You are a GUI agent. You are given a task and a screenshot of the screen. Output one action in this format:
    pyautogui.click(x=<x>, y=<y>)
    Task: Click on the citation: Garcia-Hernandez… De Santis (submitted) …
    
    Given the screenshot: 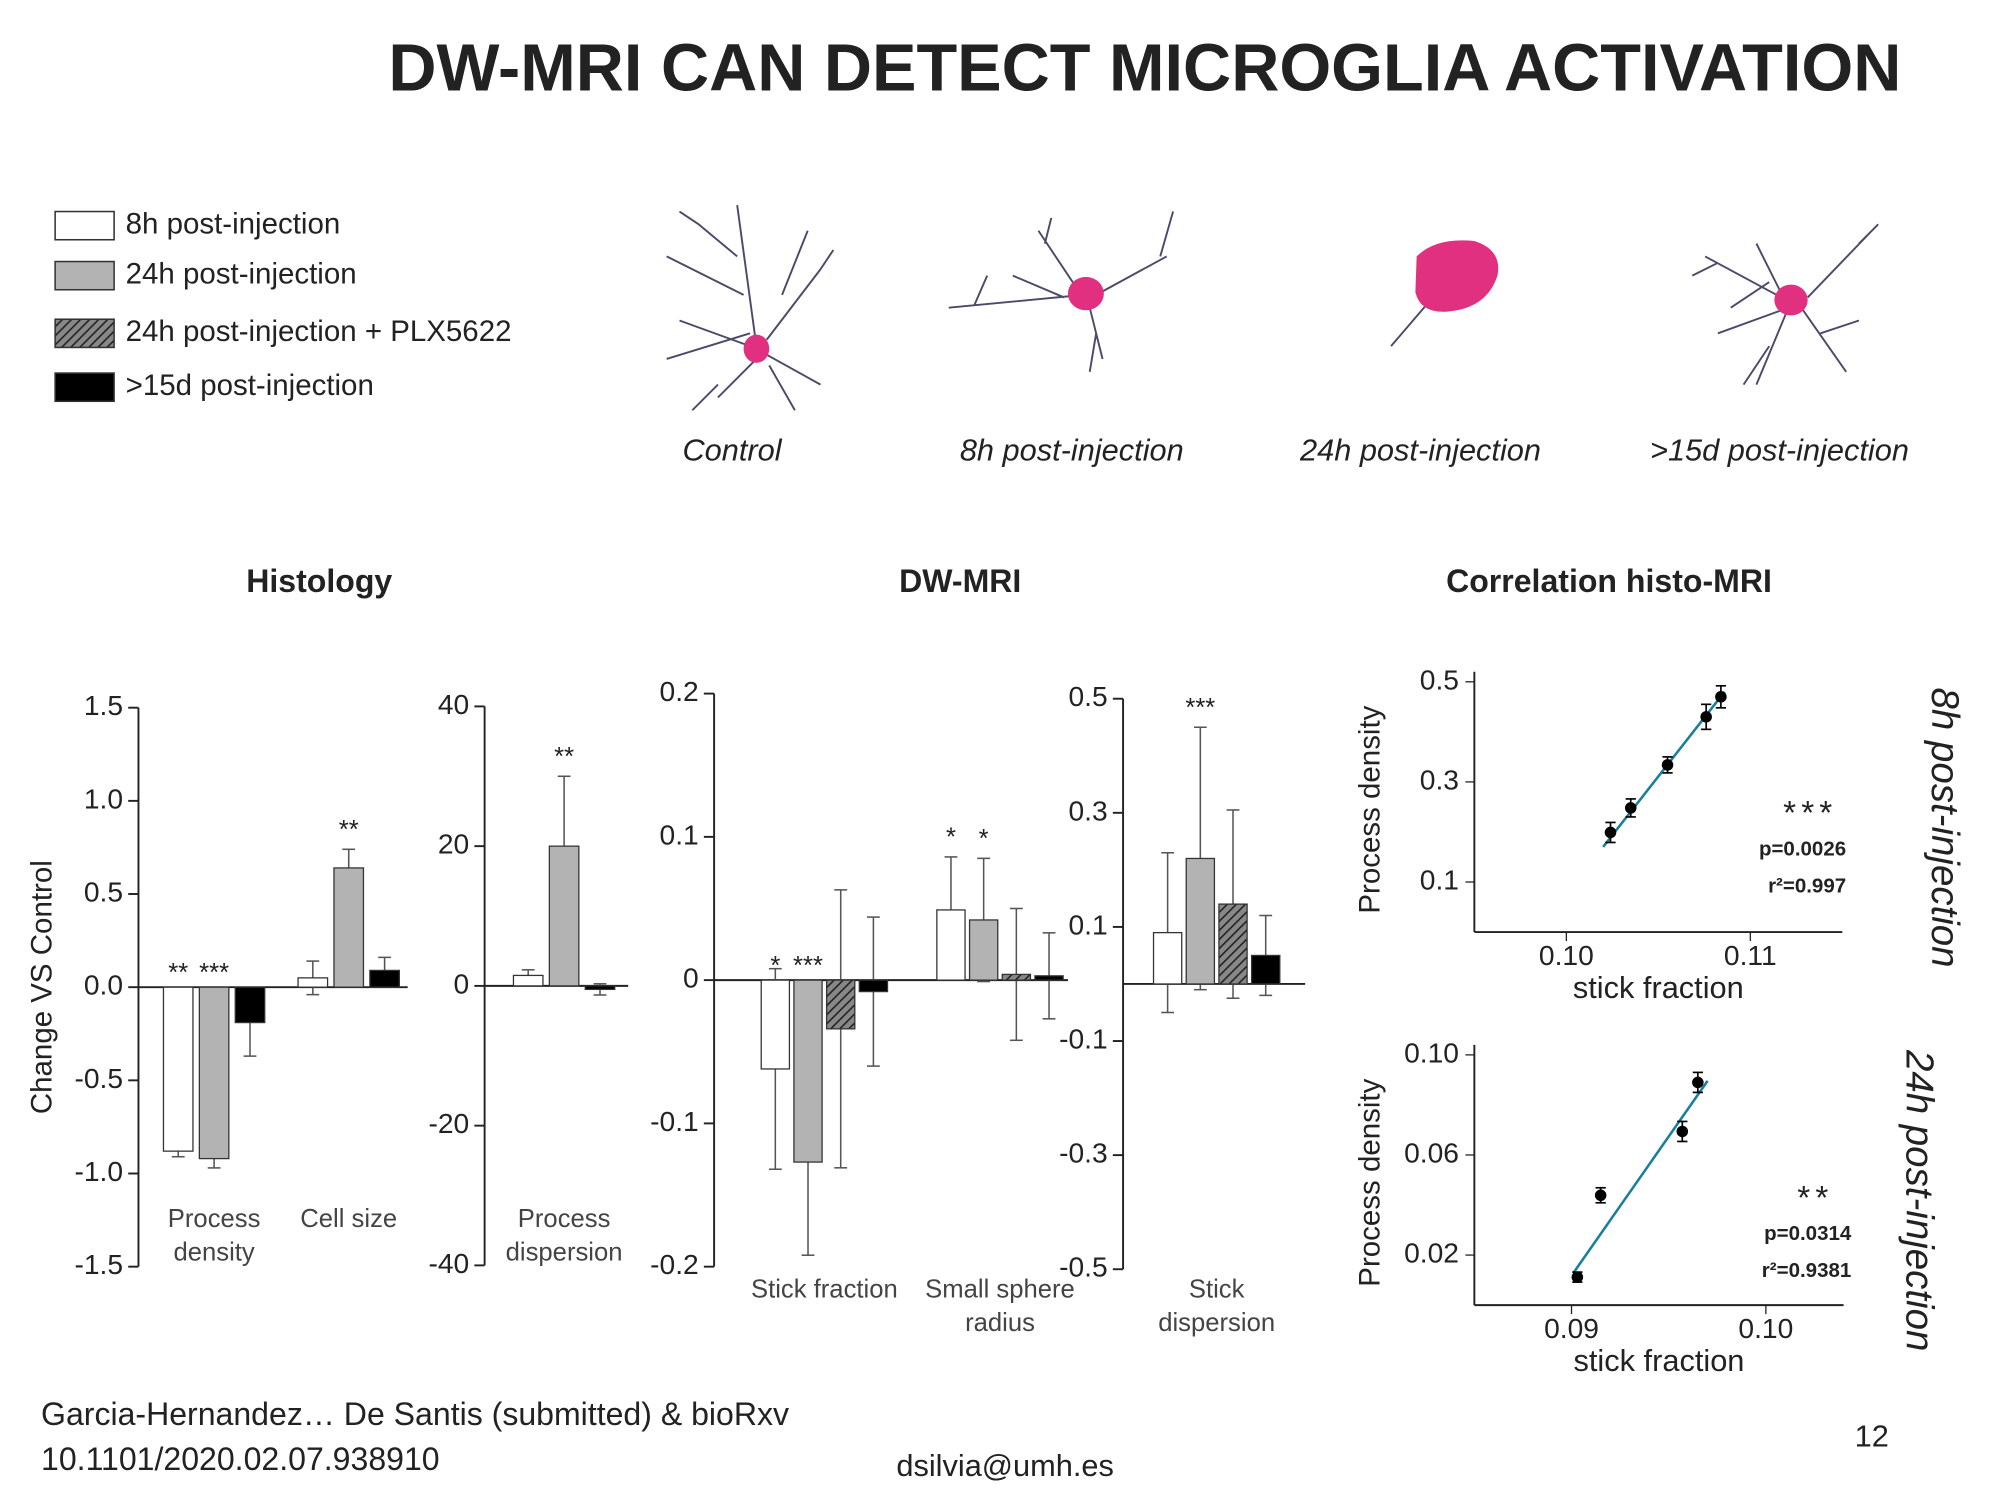 What is the action you would take?
    pyautogui.click(x=415, y=1414)
    